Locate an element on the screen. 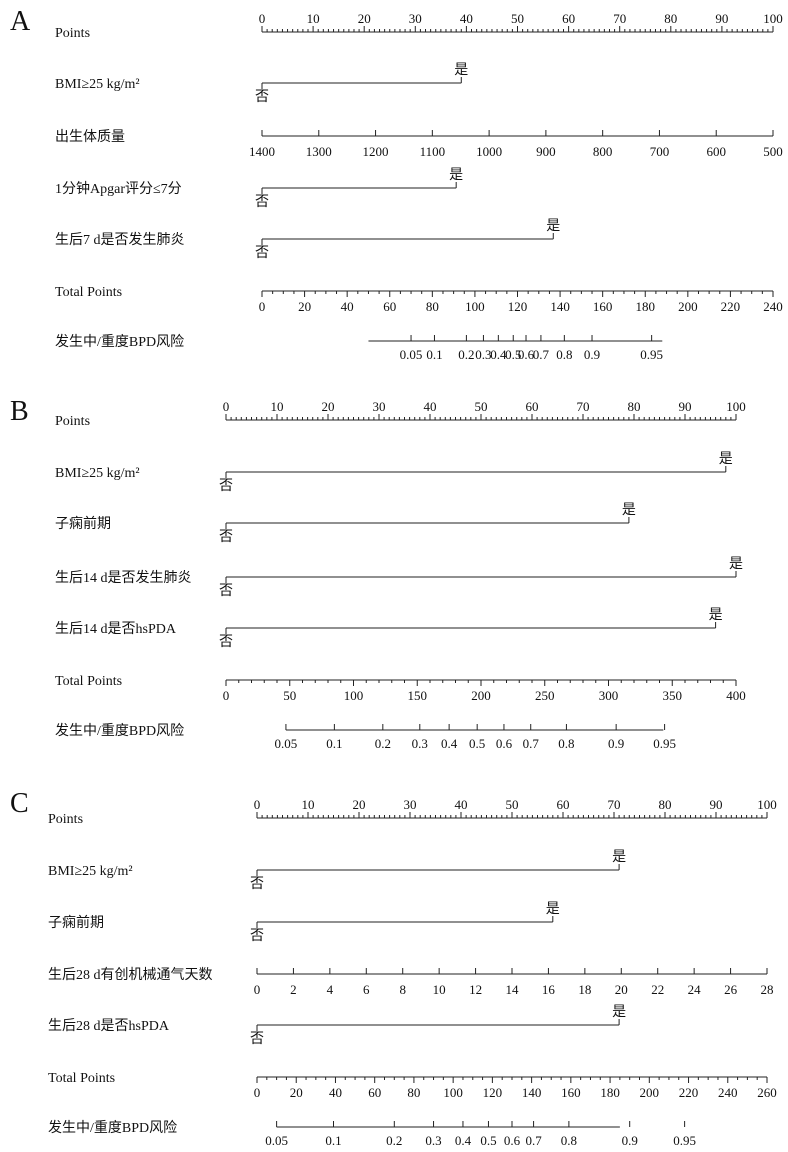  tick-label: 4 is located at coordinates (330, 989).